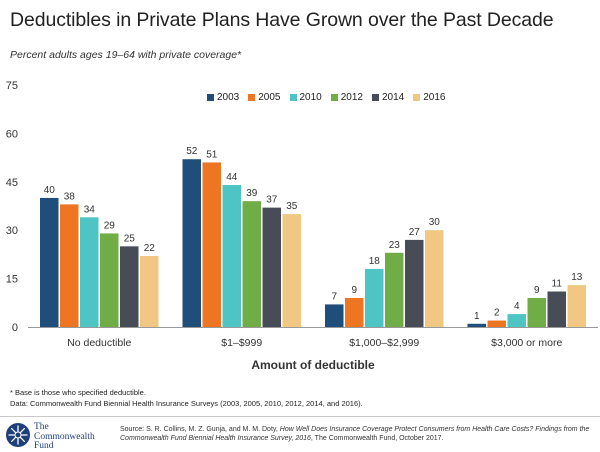  Describe the element at coordinates (130, 238) in the screenshot. I see `data-label: 25` at that location.